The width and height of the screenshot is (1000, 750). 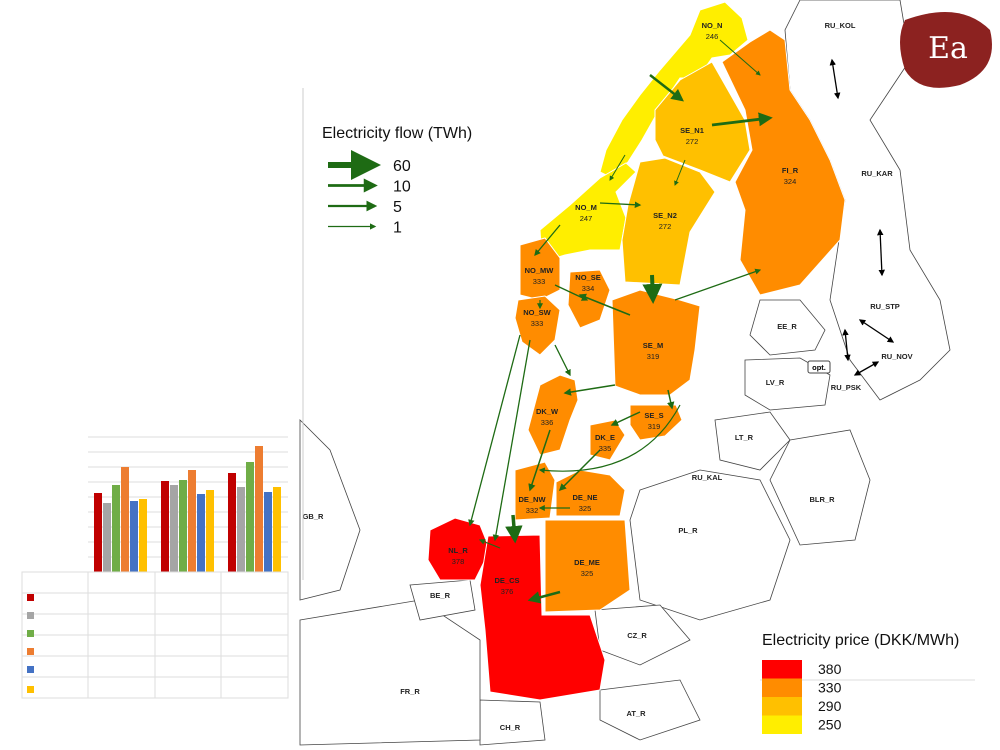 What do you see at coordinates (313, 516) in the screenshot?
I see `region-name: GB_R` at bounding box center [313, 516].